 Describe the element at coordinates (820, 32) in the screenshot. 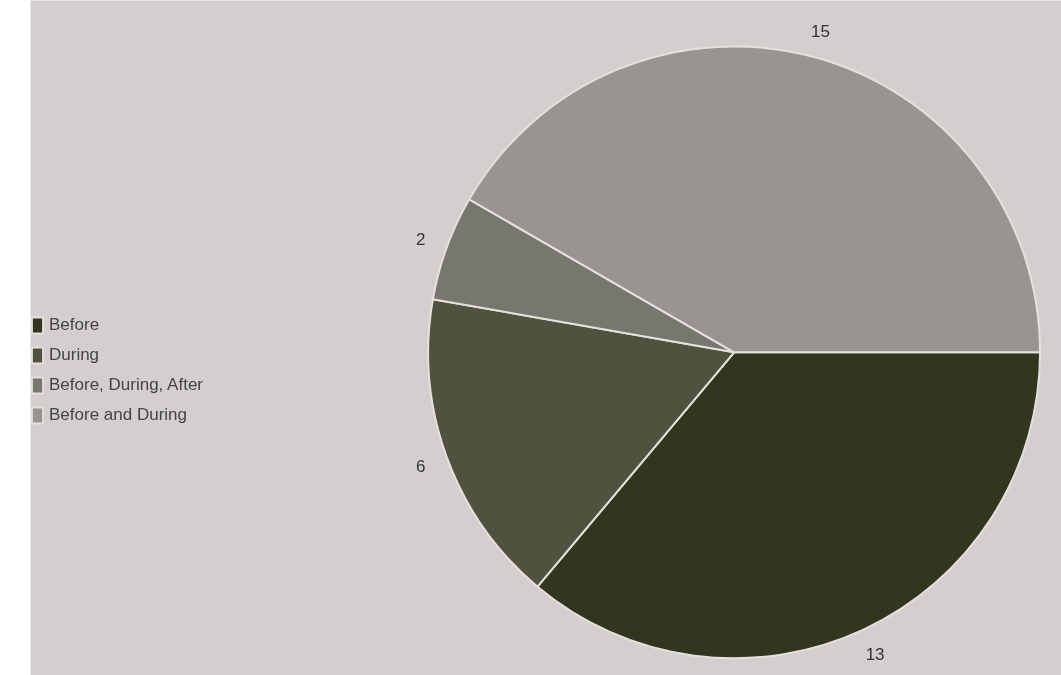

I see `data-label: 15` at that location.